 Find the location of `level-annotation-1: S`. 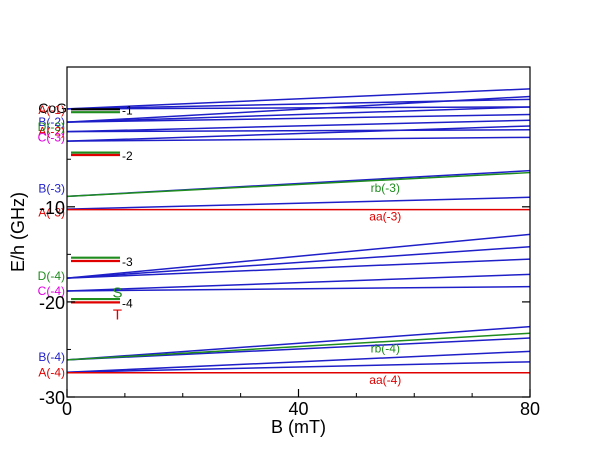

level-annotation-1: S is located at coordinates (118, 292).